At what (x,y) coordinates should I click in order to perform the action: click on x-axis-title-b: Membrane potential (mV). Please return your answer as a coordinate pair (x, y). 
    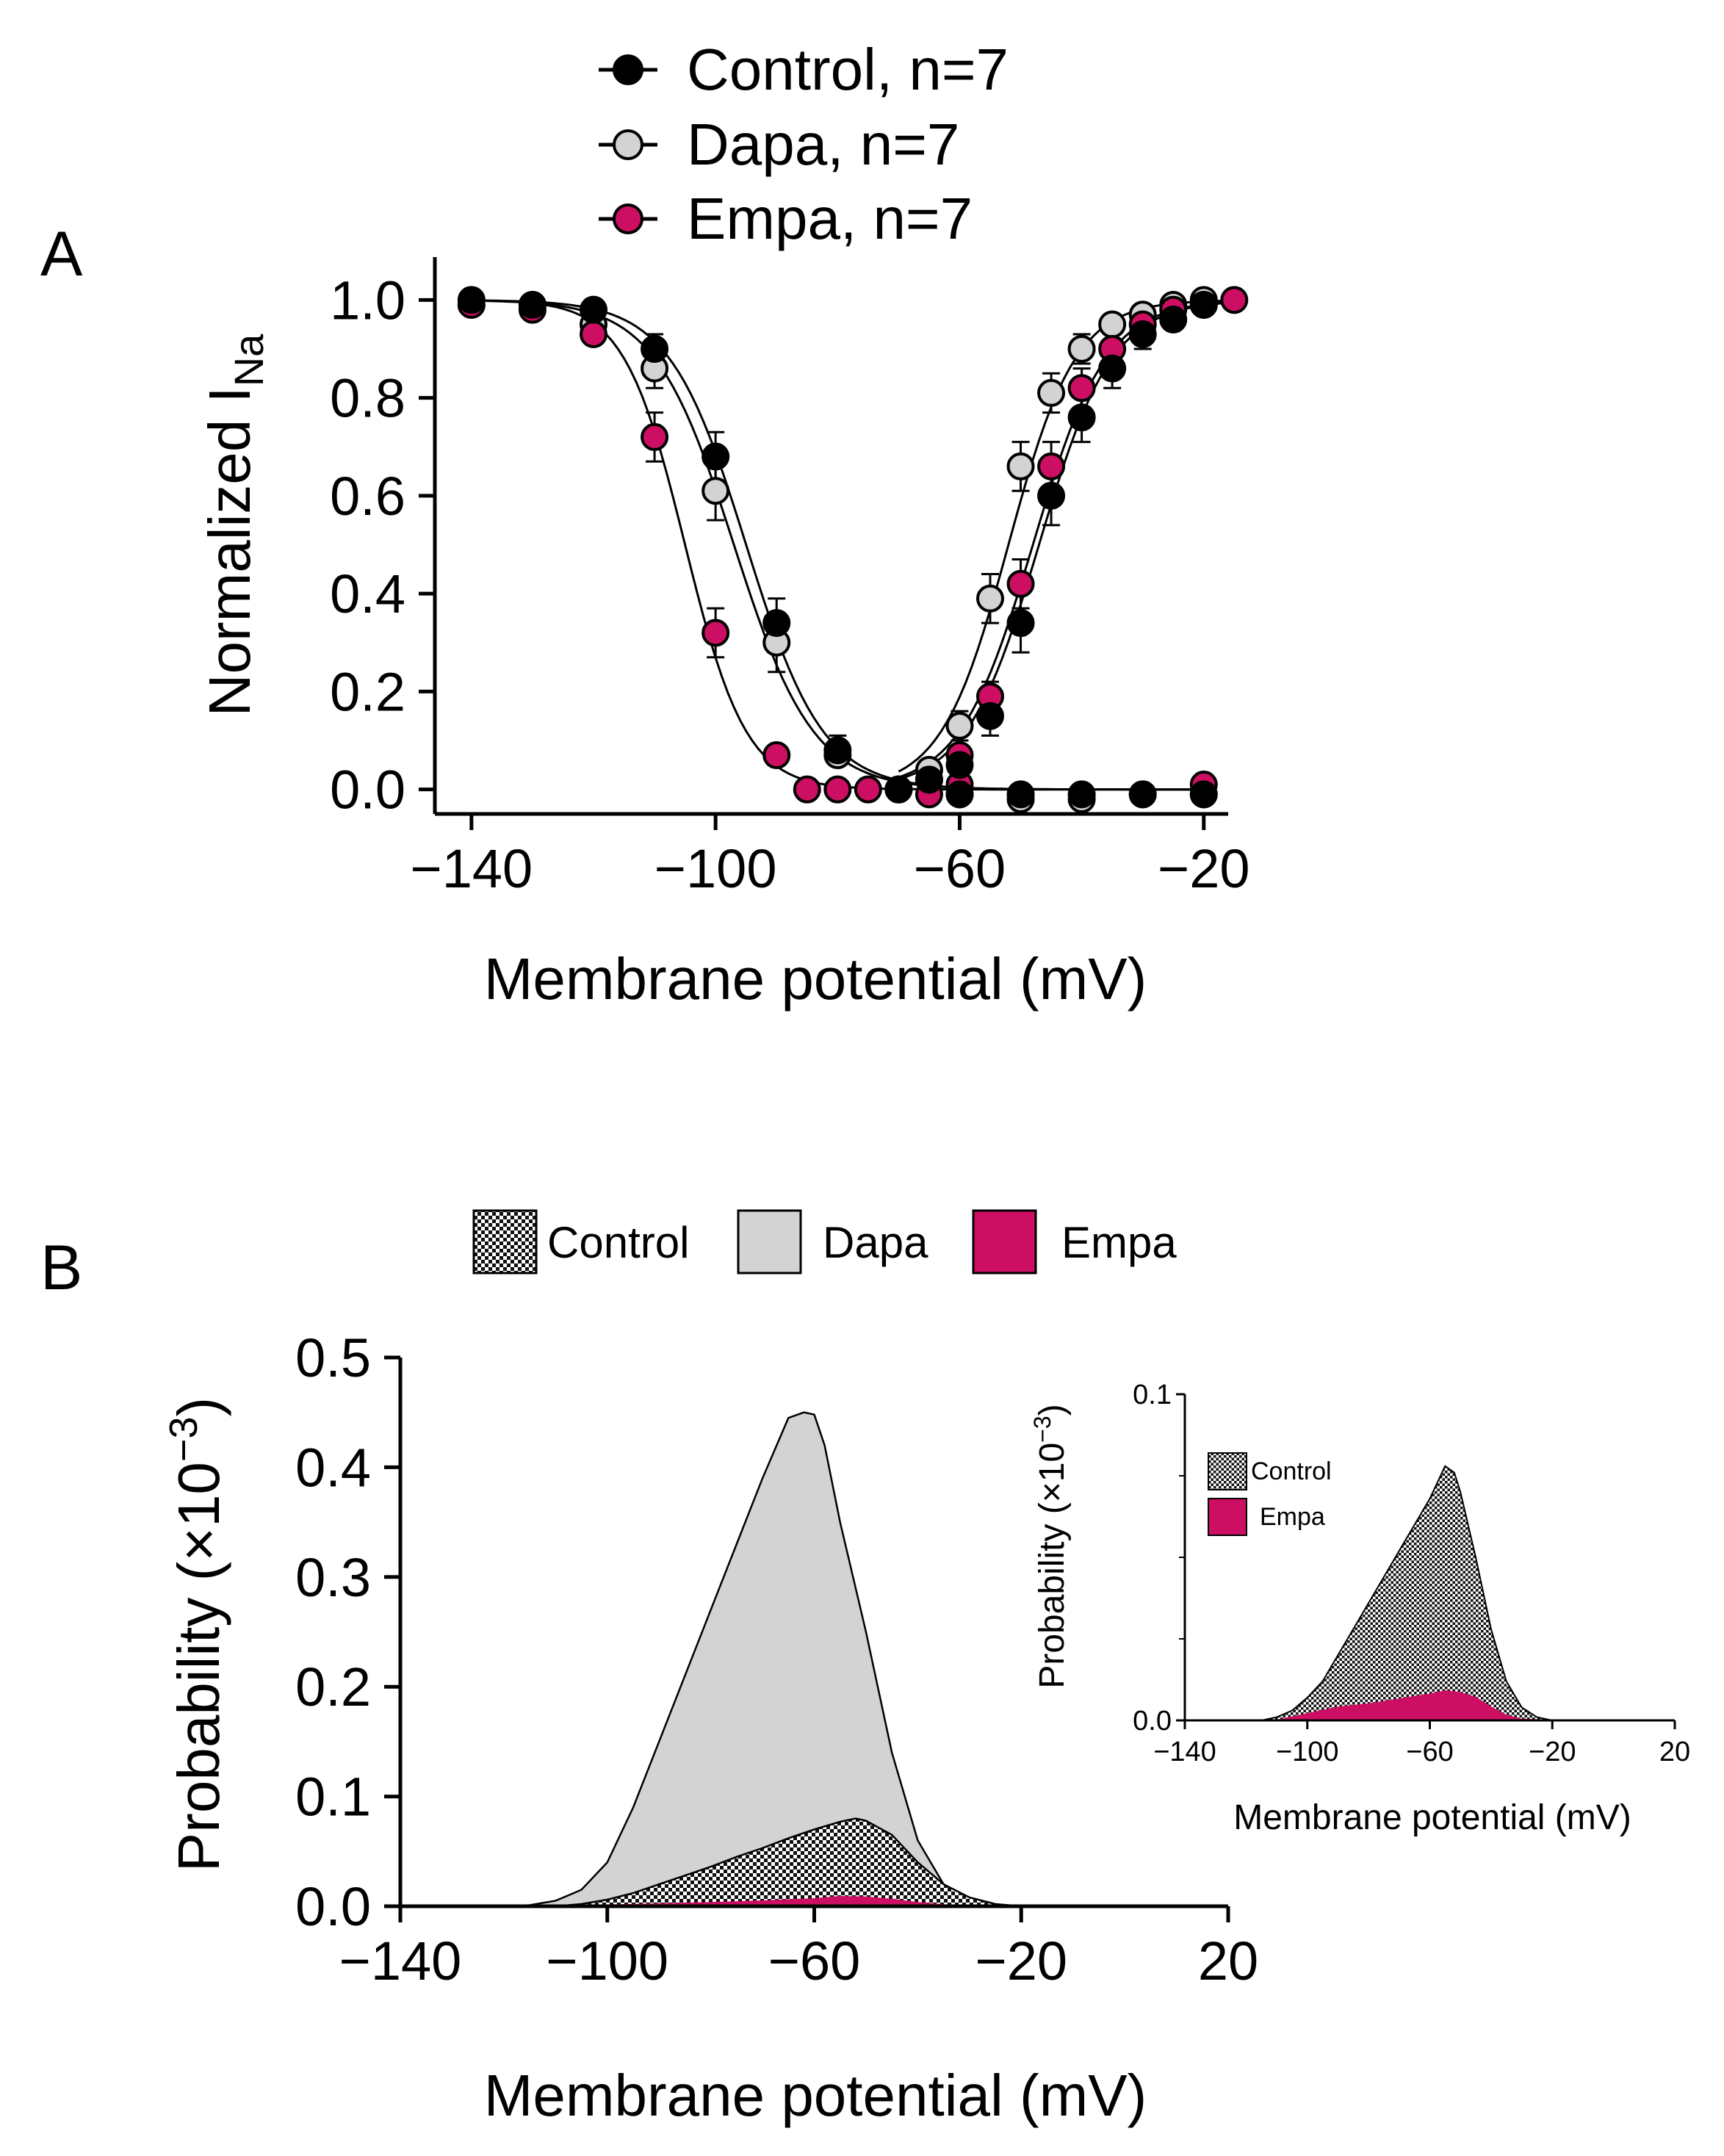
    Looking at the image, I should click on (815, 2095).